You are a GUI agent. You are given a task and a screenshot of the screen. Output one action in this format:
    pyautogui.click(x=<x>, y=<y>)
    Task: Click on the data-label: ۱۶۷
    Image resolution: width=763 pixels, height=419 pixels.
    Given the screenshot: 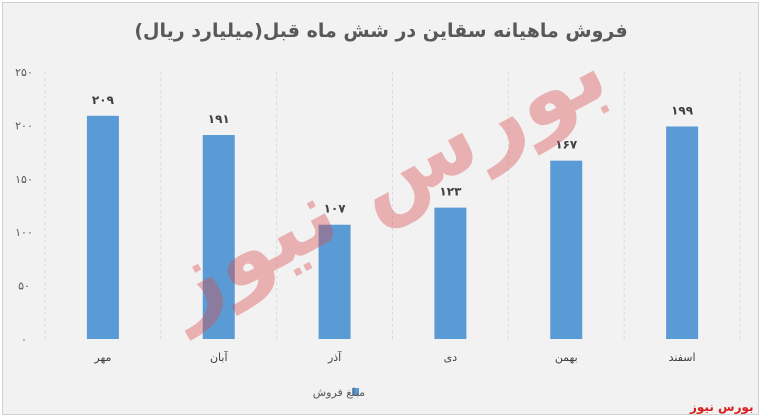 What is the action you would take?
    pyautogui.click(x=566, y=145)
    